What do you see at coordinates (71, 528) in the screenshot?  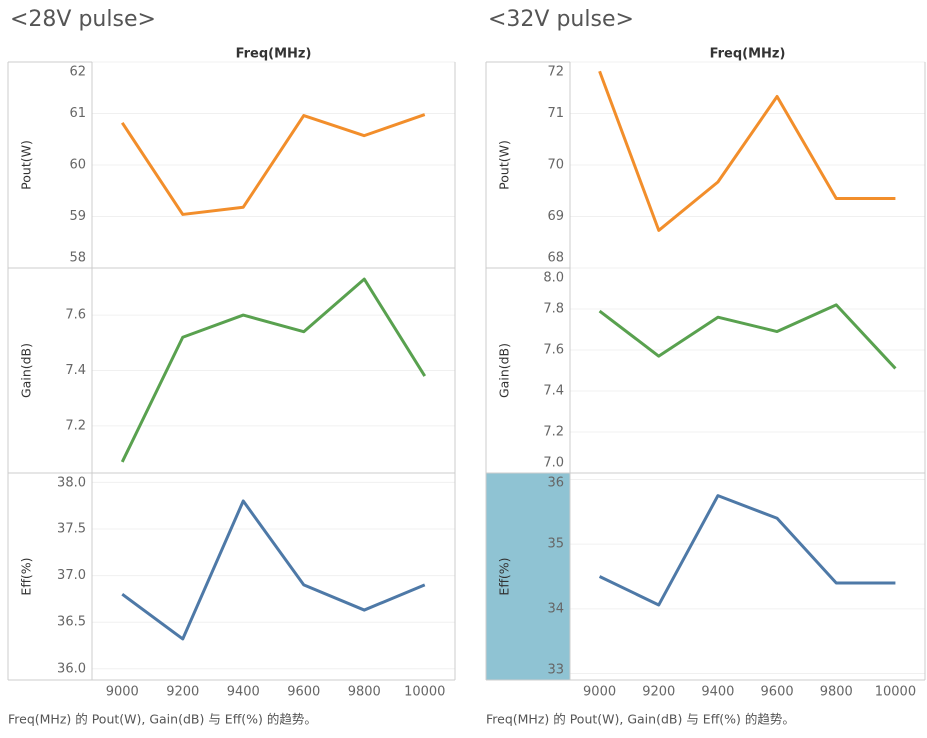 I see `y-tick-label: 37.5` at bounding box center [71, 528].